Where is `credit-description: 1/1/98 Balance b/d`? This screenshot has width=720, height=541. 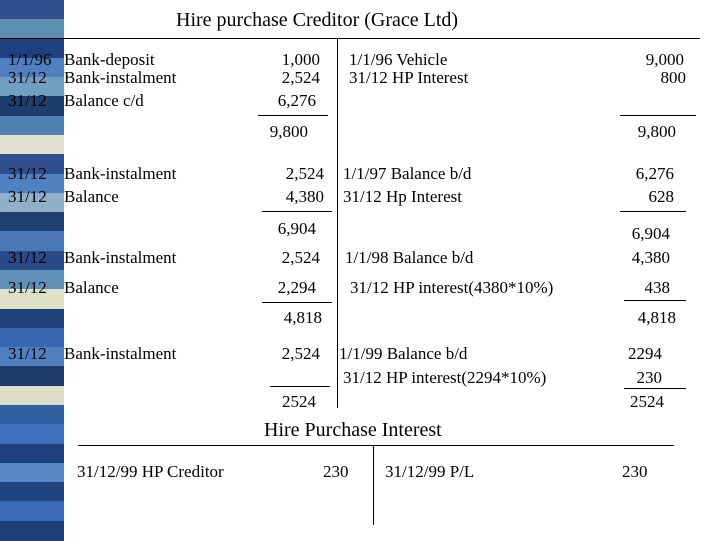
credit-description: 1/1/98 Balance b/d is located at coordinates (409, 257).